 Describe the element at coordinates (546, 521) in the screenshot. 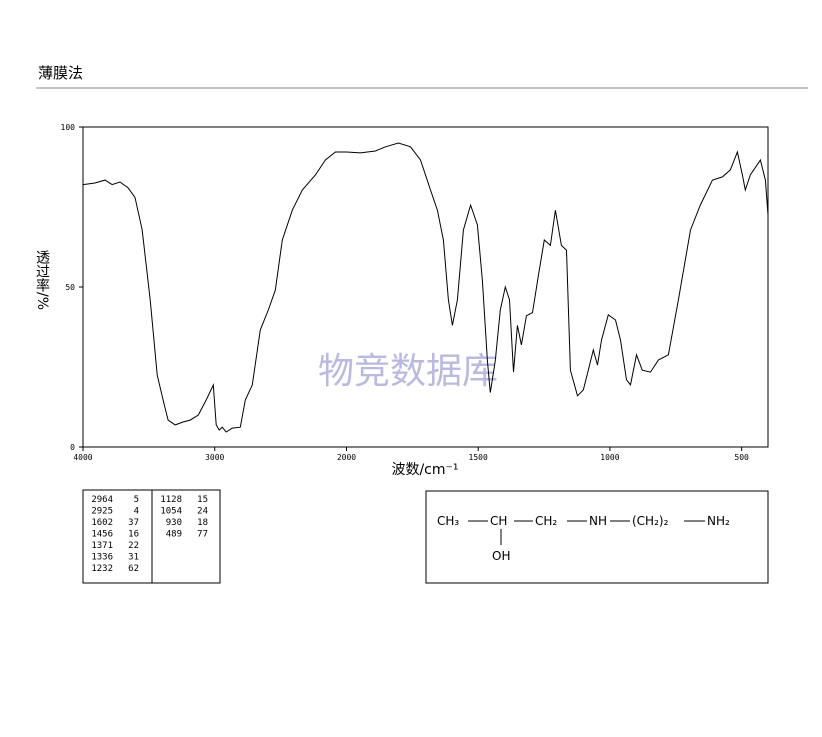

I see `formula-group: CH₂` at that location.